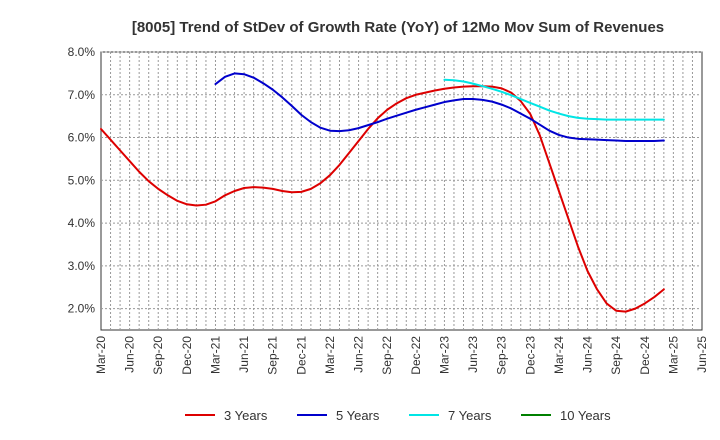 Image resolution: width=720 pixels, height=440 pixels. Describe the element at coordinates (82, 266) in the screenshot. I see `y-tick-label: 3.0%` at that location.